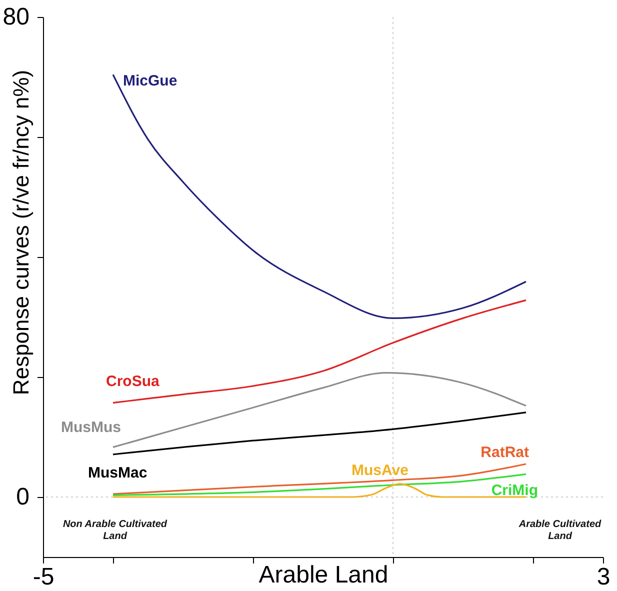 The height and width of the screenshot is (591, 617). I want to click on series-label: MusAve, so click(380, 470).